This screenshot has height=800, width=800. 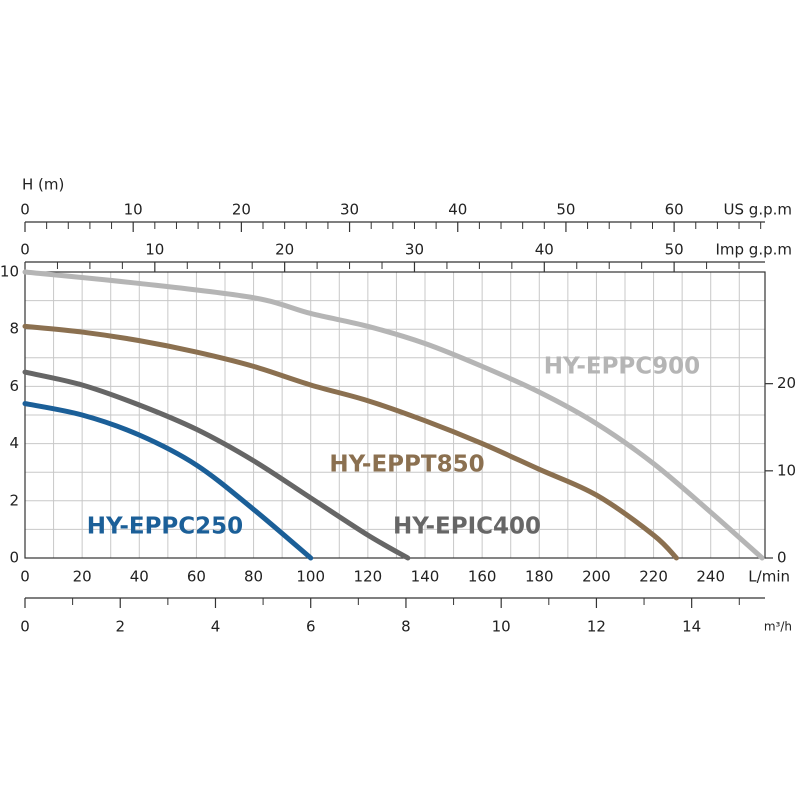 What do you see at coordinates (14, 443) in the screenshot?
I see `y-tick-label: 4` at bounding box center [14, 443].